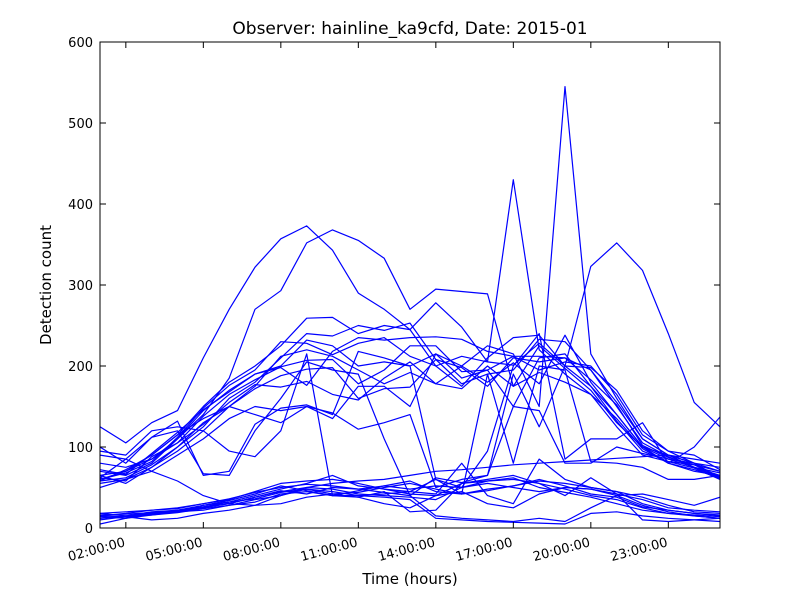 The width and height of the screenshot is (800, 600). I want to click on y-tick-label-300: 300, so click(80, 286).